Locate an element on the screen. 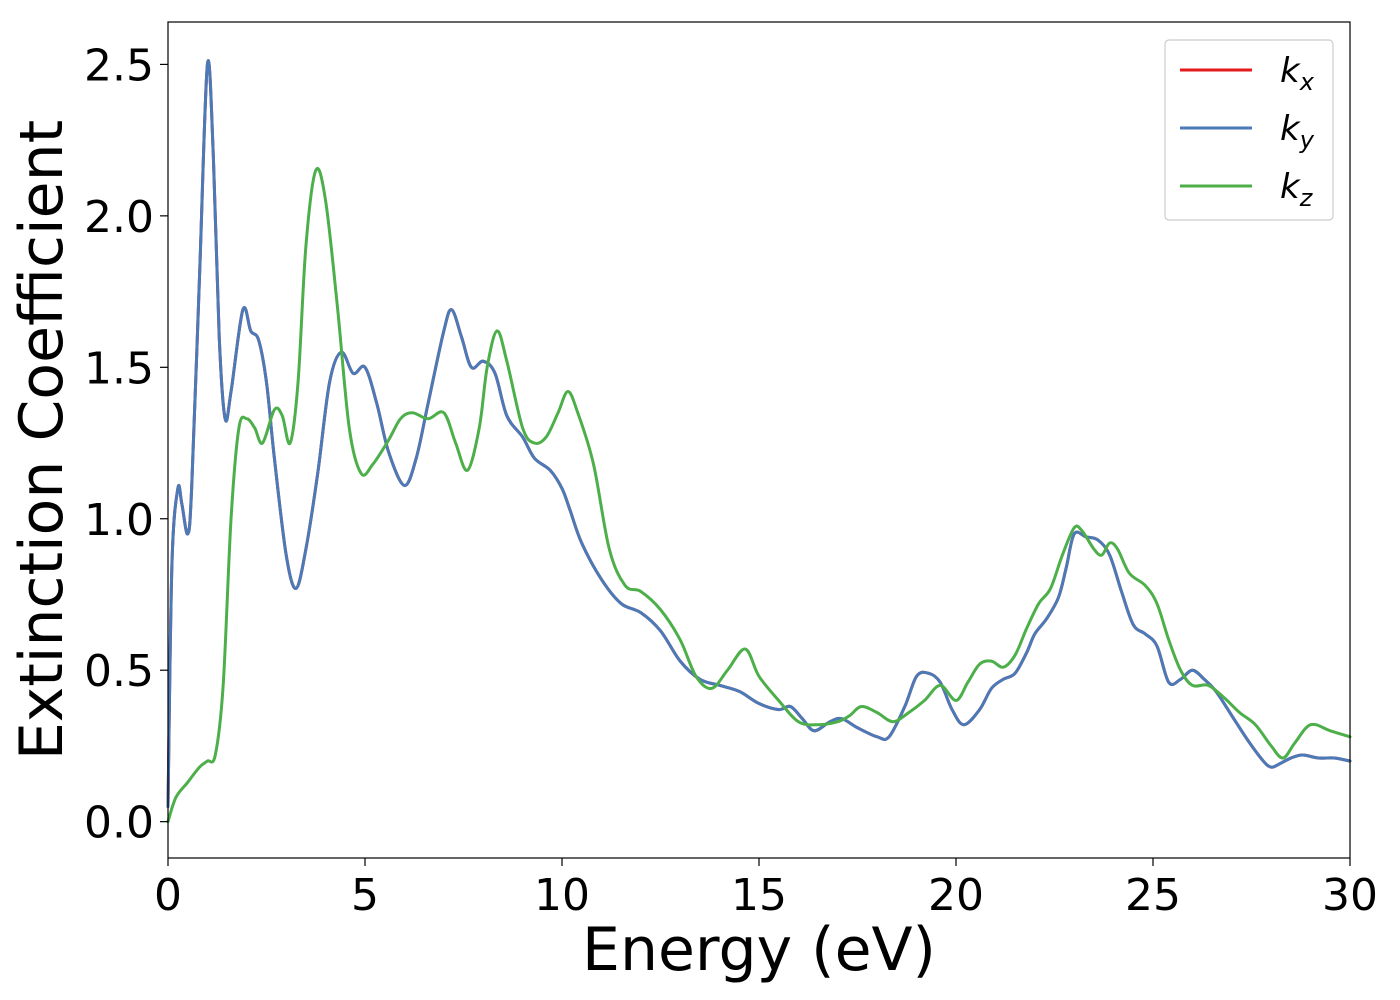 The width and height of the screenshot is (1400, 1000). legend-label-y: ky is located at coordinates (1297, 131).